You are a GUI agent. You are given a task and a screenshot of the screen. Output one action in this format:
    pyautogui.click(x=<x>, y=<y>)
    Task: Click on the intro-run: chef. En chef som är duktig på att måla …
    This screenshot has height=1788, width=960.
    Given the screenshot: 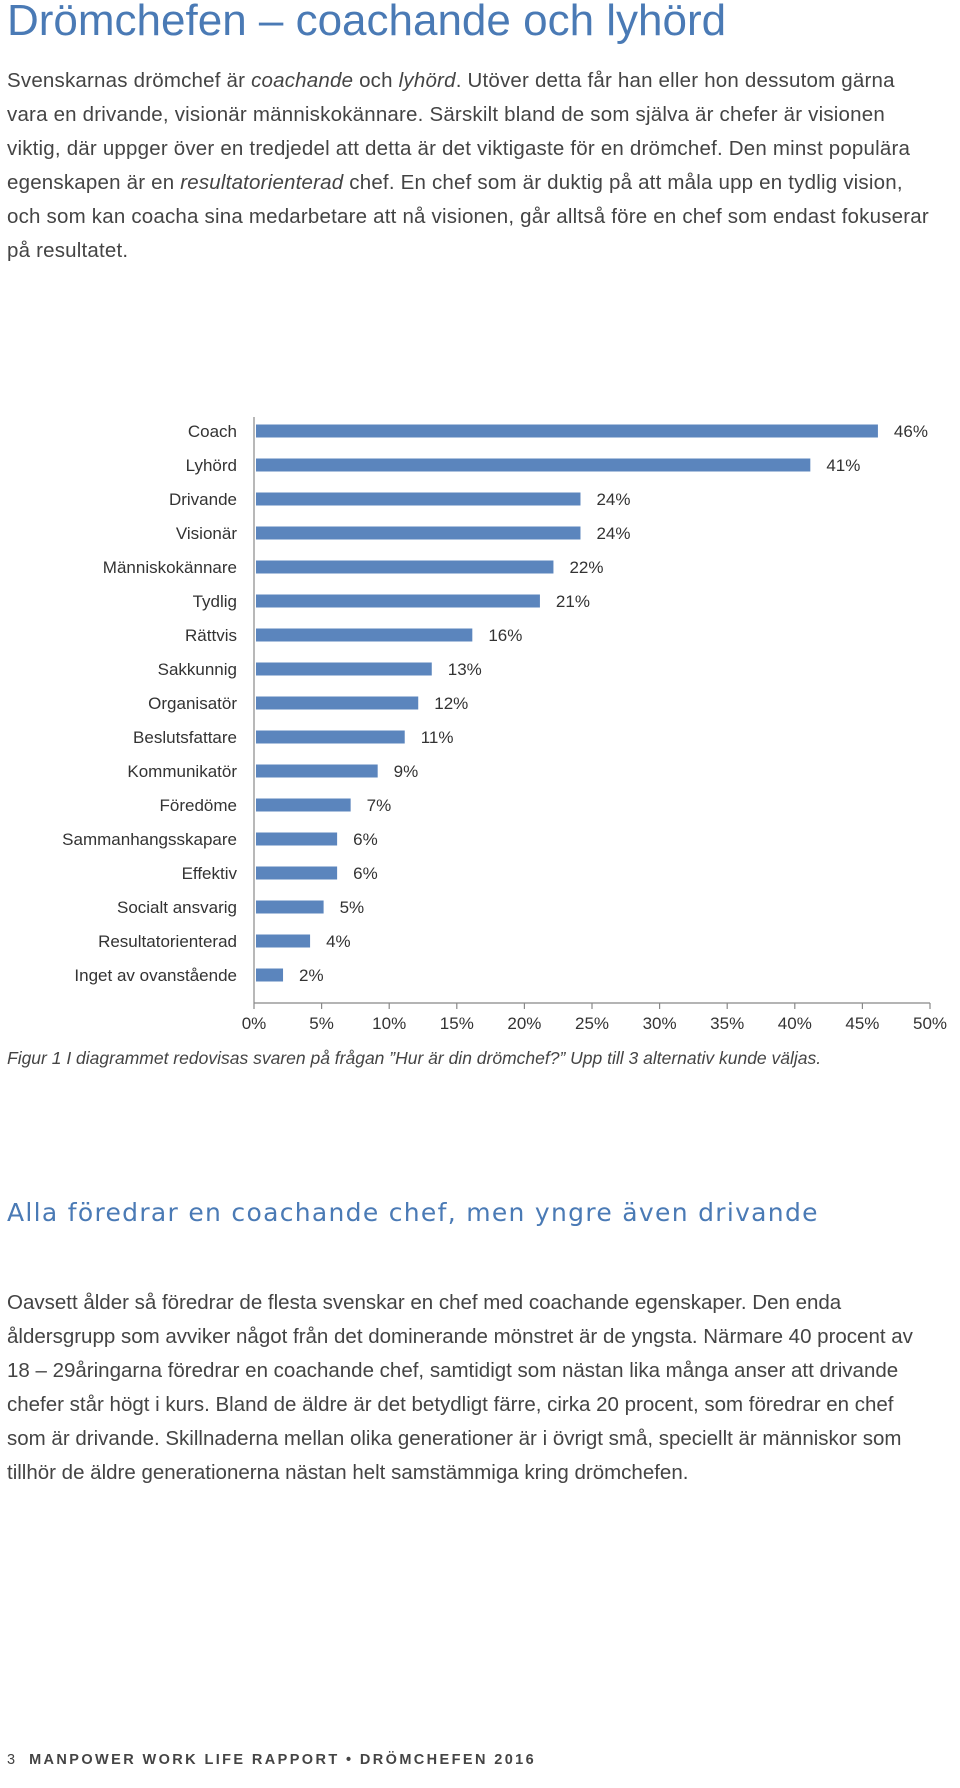 What is the action you would take?
    pyautogui.click(x=468, y=216)
    